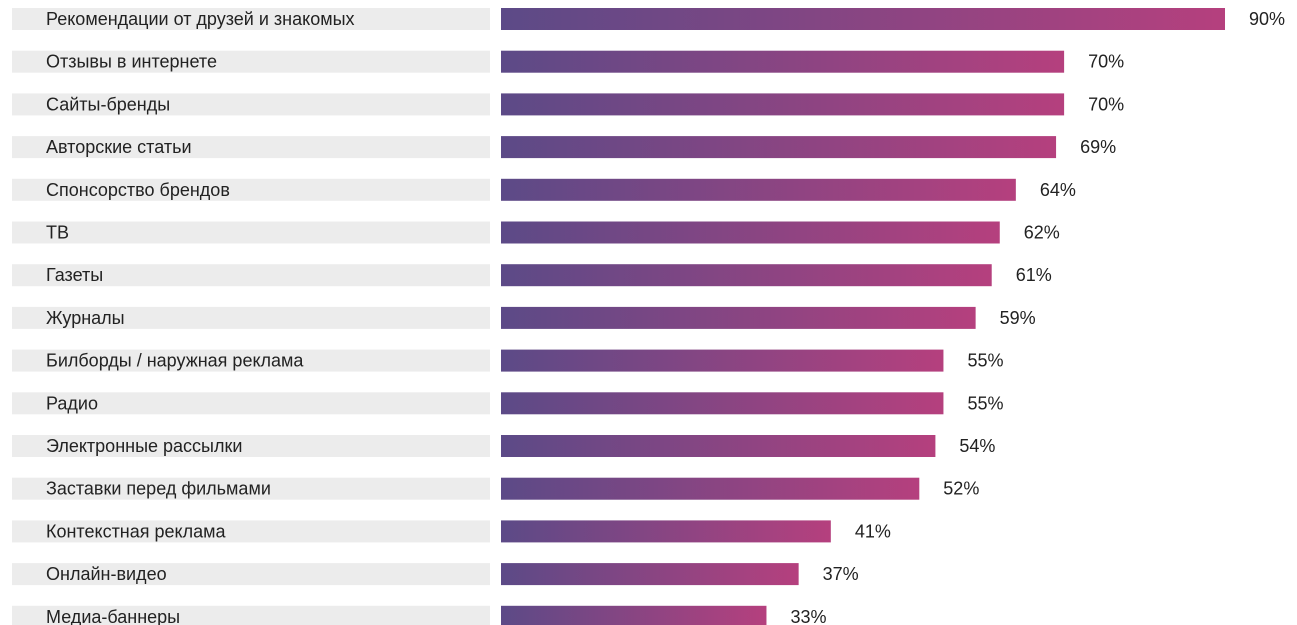 Image resolution: width=1297 pixels, height=625 pixels. What do you see at coordinates (138, 190) in the screenshot?
I see `category-label: Спонсорство брендов` at bounding box center [138, 190].